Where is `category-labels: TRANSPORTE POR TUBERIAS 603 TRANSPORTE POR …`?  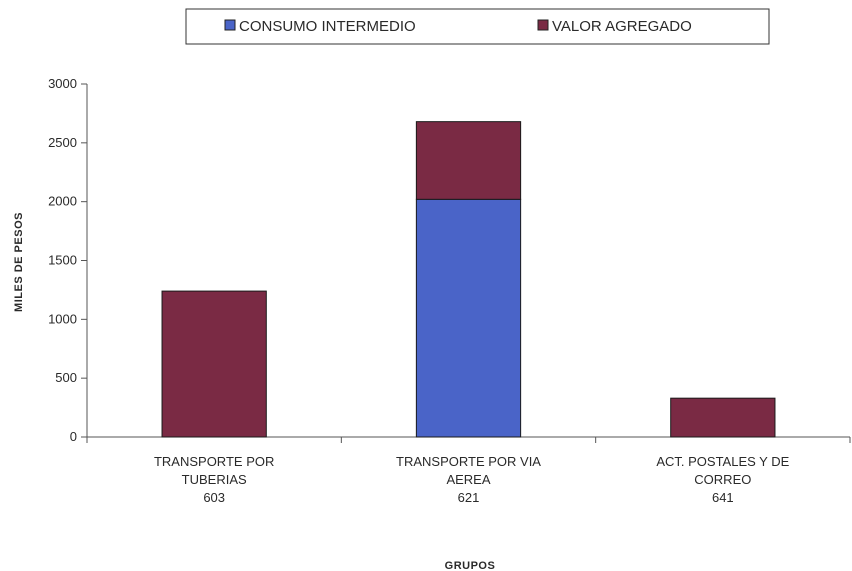
category-labels: TRANSPORTE POR TUBERIAS 603 TRANSPORTE POR … is located at coordinates (472, 479).